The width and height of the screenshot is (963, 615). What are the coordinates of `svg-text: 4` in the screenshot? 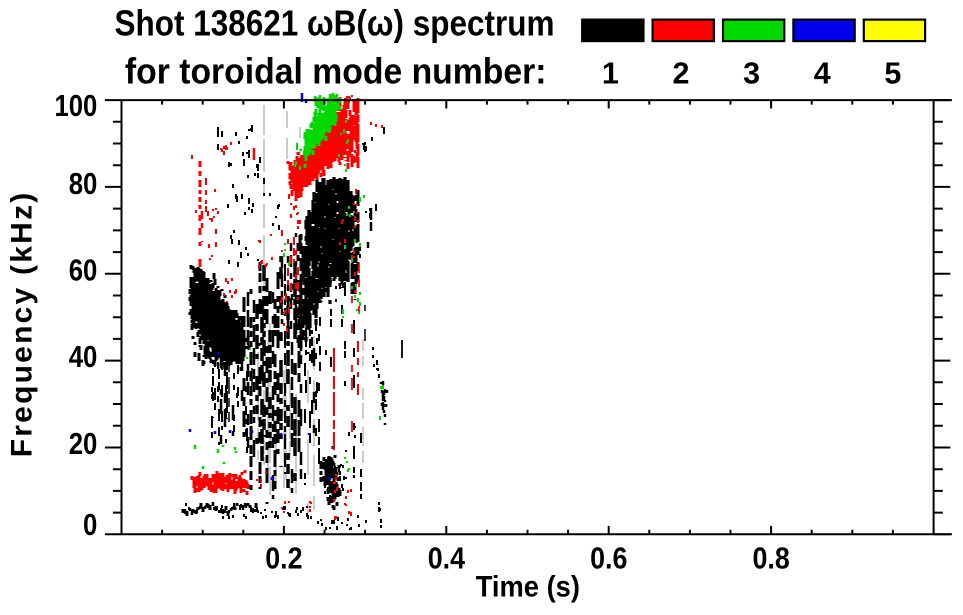 It's located at (822, 74).